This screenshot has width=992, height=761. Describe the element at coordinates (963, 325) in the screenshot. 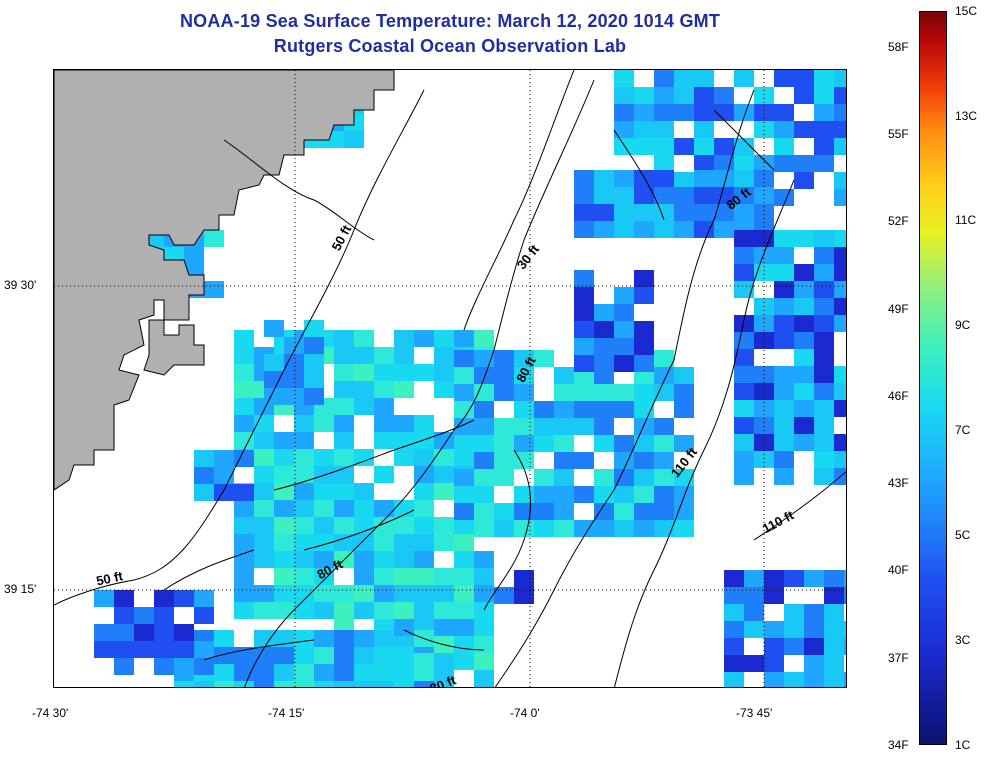

I see `colorbar-c-label: 9C` at that location.